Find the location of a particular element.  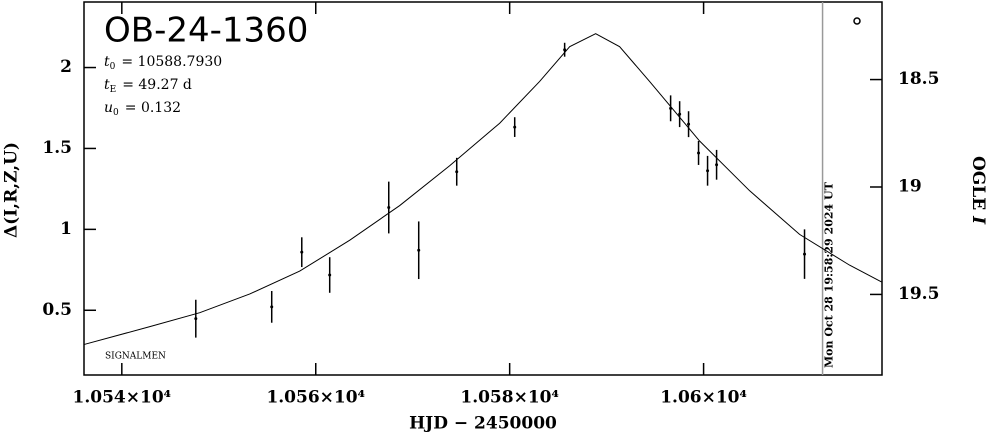

symbol is located at coordinates (857, 21).